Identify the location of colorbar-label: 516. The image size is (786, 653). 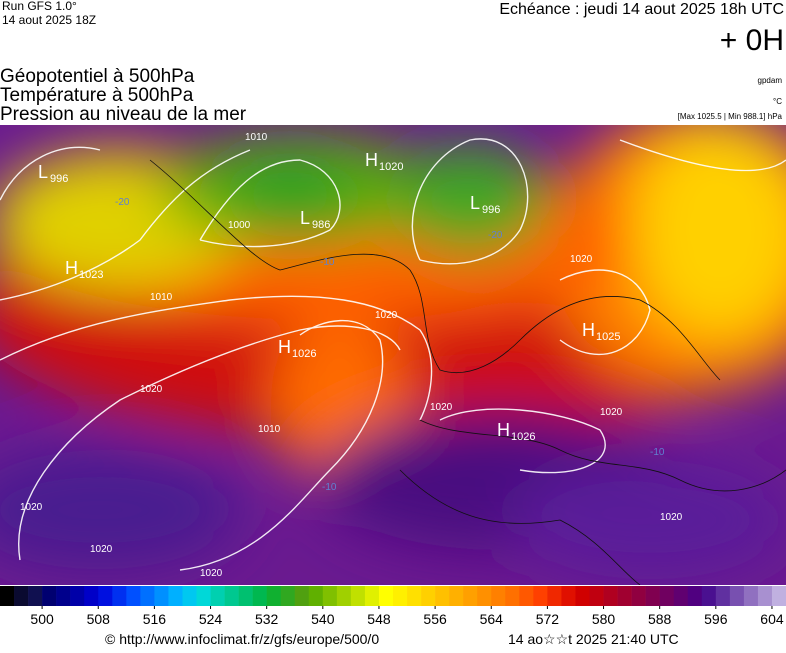
(155, 619).